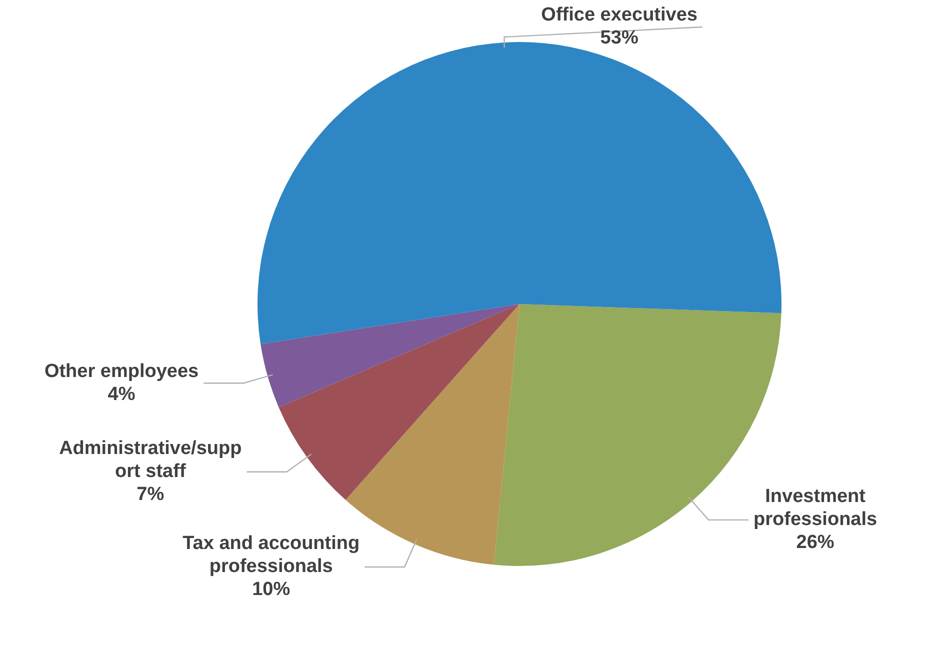 Image resolution: width=940 pixels, height=656 pixels. I want to click on slice-label: Office executives, so click(619, 15).